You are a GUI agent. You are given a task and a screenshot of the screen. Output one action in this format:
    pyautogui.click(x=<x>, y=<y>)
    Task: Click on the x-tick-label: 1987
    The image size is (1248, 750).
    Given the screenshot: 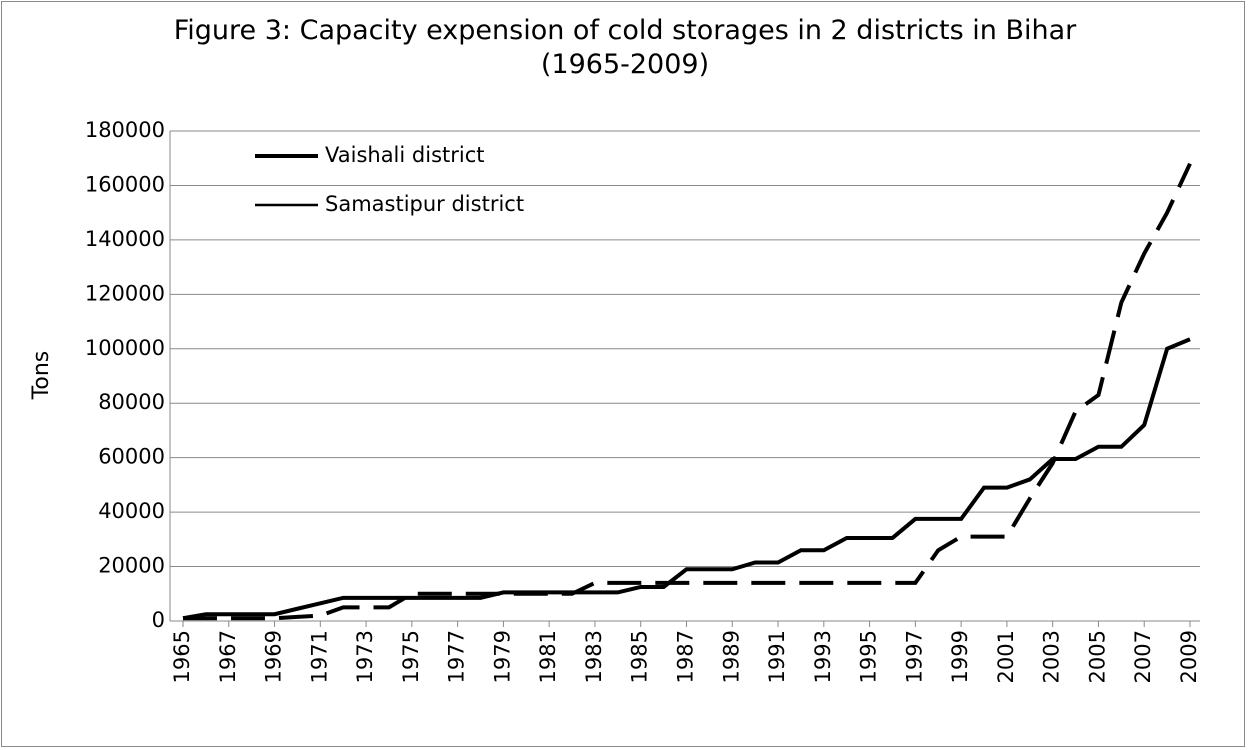 What is the action you would take?
    pyautogui.click(x=686, y=656)
    